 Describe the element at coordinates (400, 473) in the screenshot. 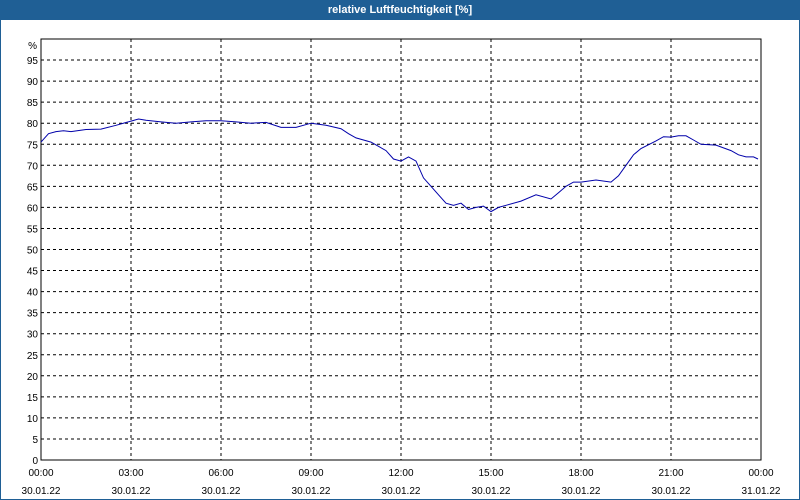

I see `x-tick-time-label: 12:00` at that location.